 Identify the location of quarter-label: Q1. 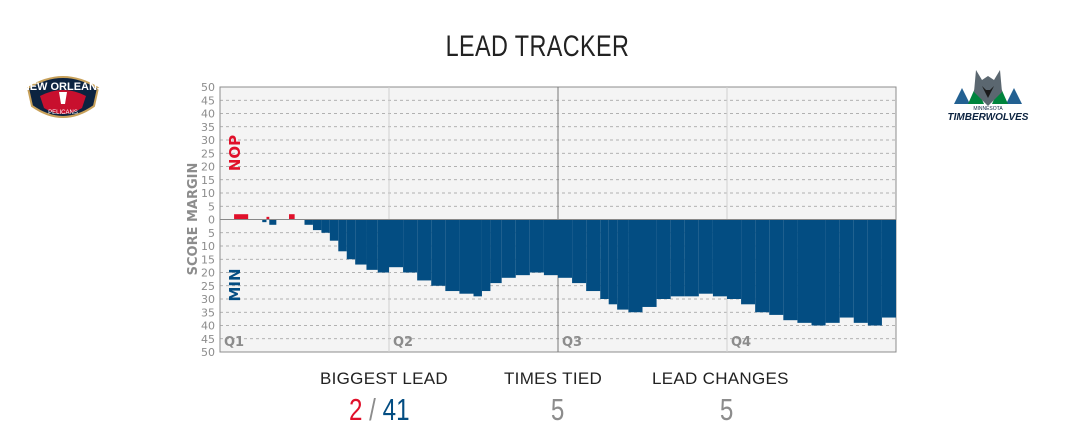
(234, 342).